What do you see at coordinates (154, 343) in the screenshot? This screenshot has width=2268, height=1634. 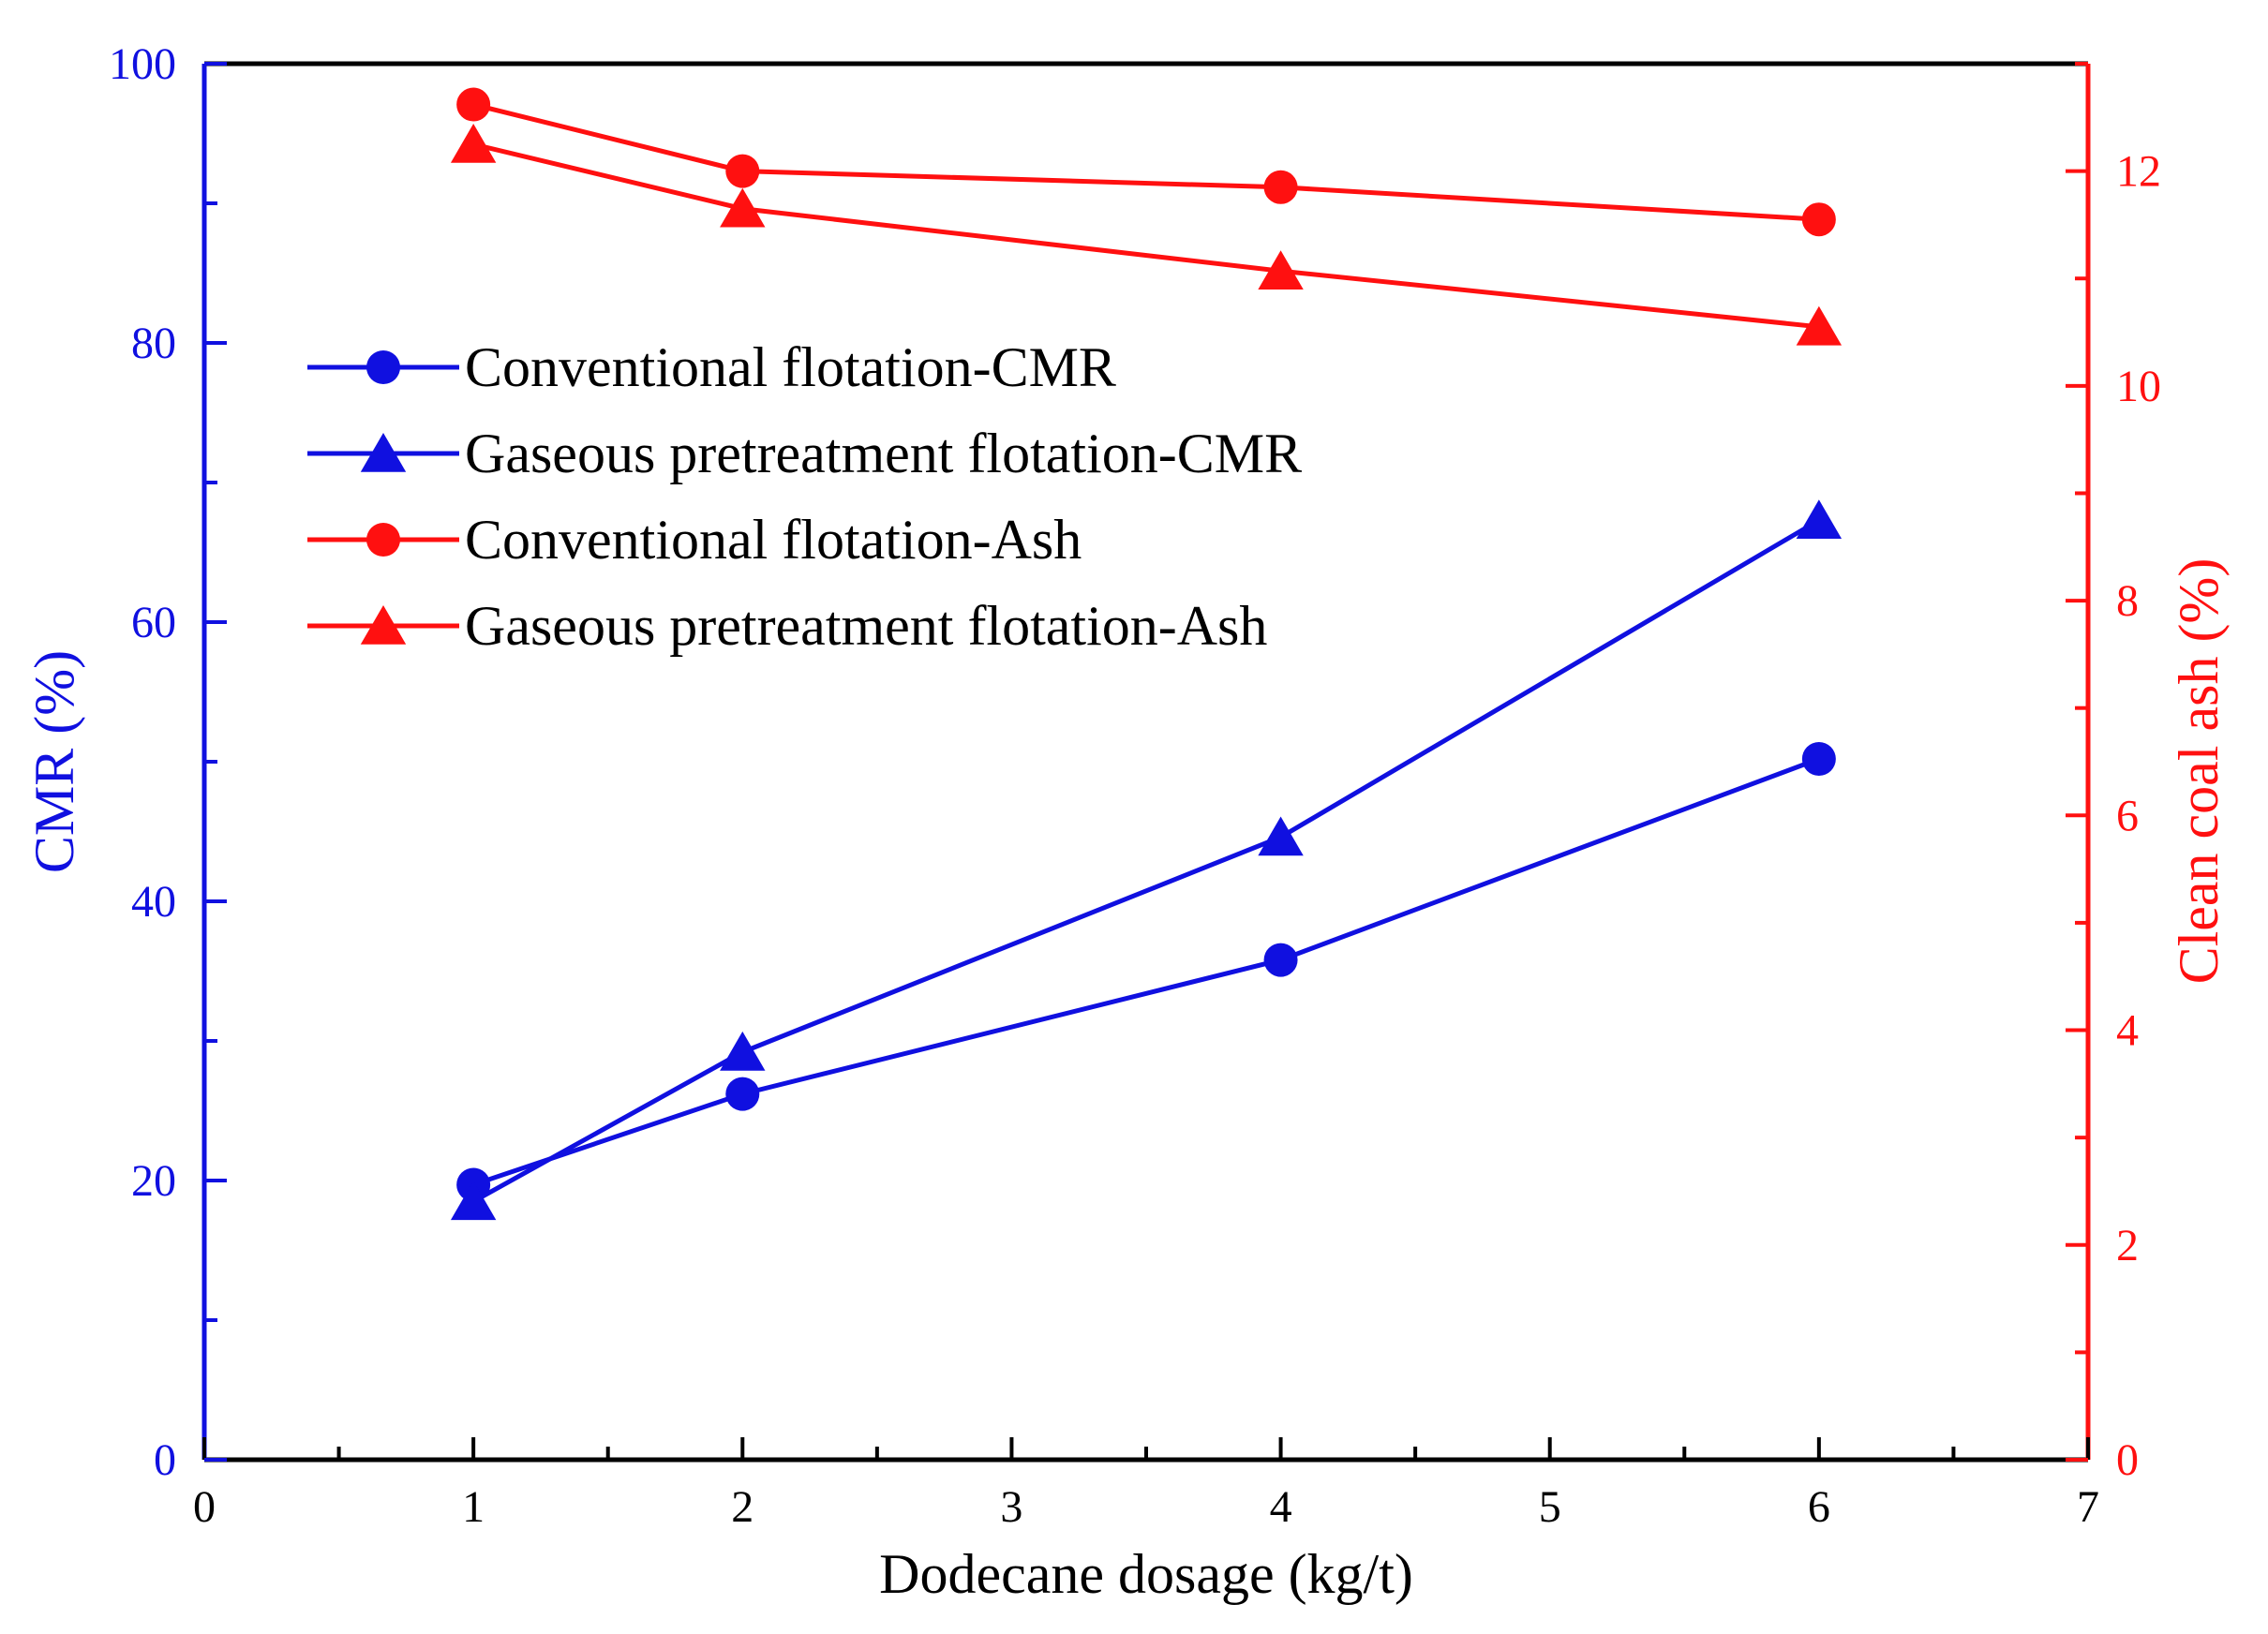 I see `y-left-tick-label: 80` at bounding box center [154, 343].